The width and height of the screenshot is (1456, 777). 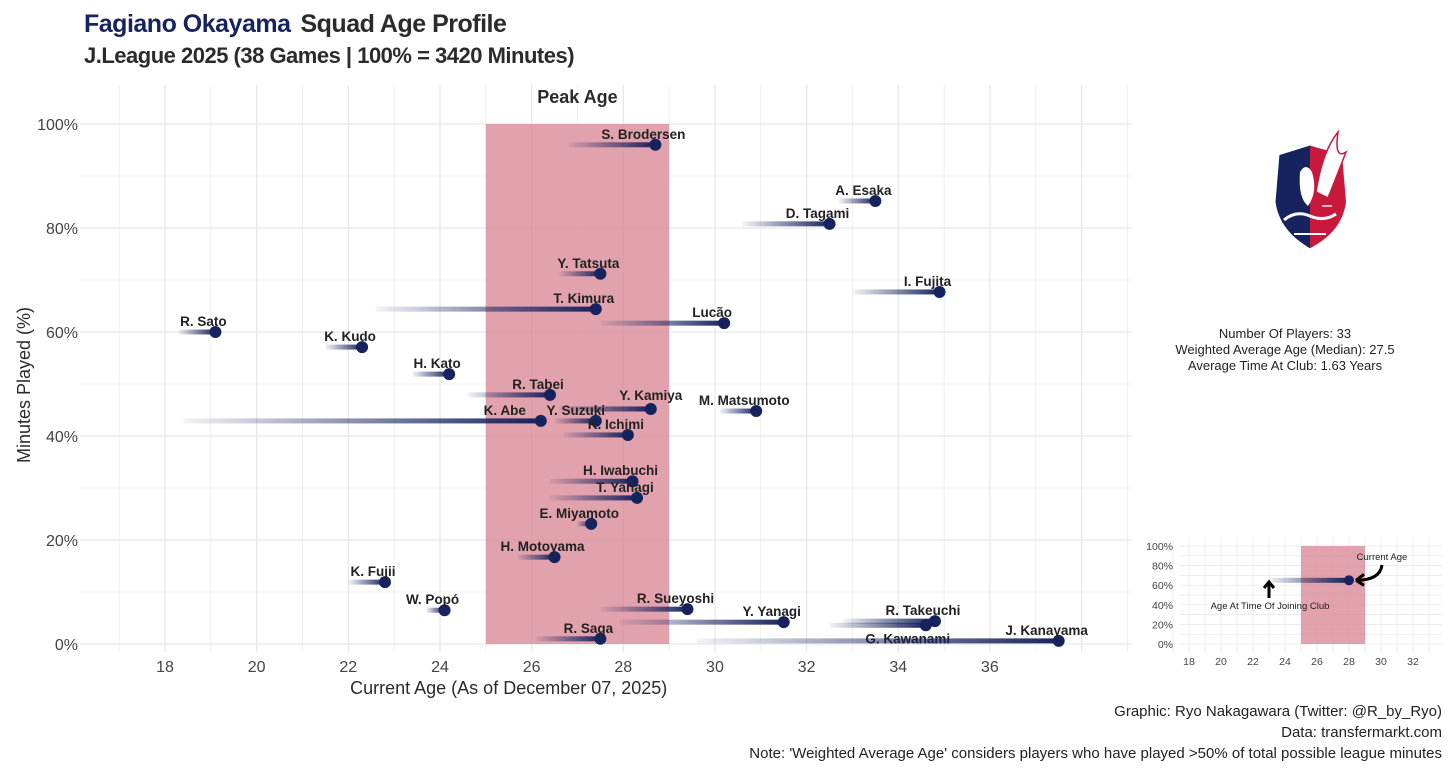 I want to click on player-label: Y. Tatsuta, so click(x=588, y=263).